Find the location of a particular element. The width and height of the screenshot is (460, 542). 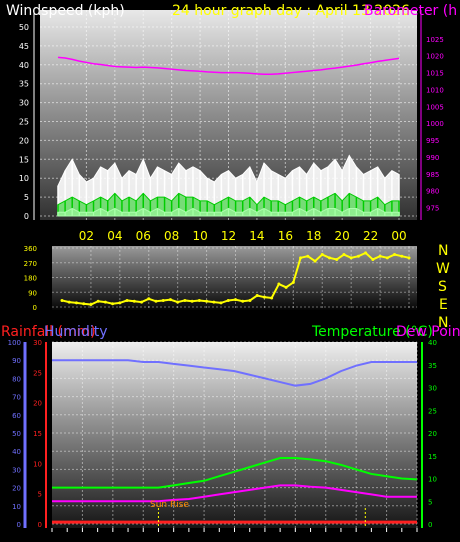

rainfall-tick-label: 25 is located at coordinates (37, 373).